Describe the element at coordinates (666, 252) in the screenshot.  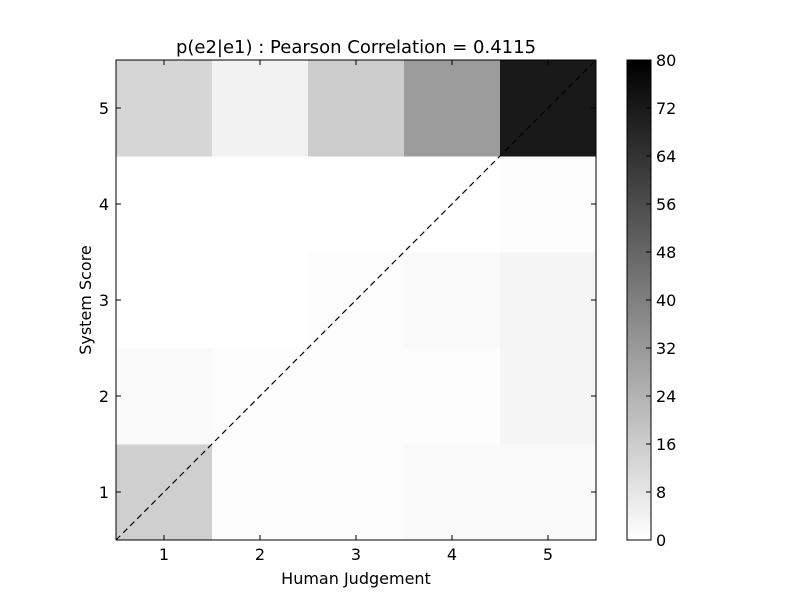
I see `colorbar-tick-label: 48` at that location.